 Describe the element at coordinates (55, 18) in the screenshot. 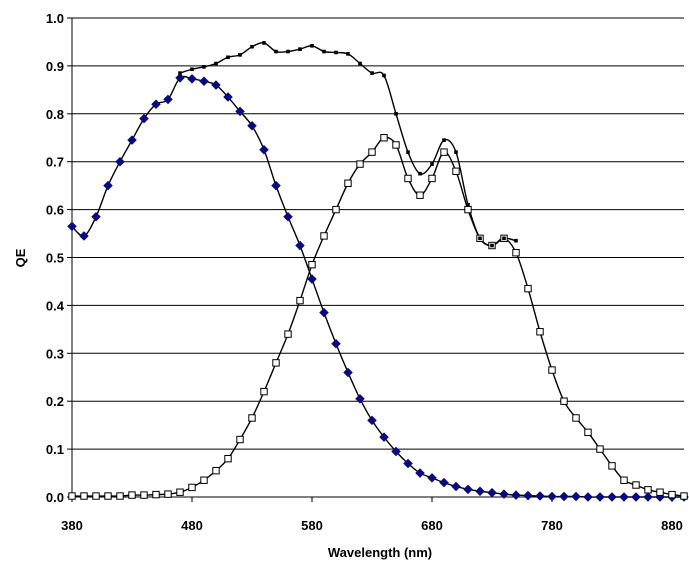

I see `y-tick-label: 1.0` at that location.